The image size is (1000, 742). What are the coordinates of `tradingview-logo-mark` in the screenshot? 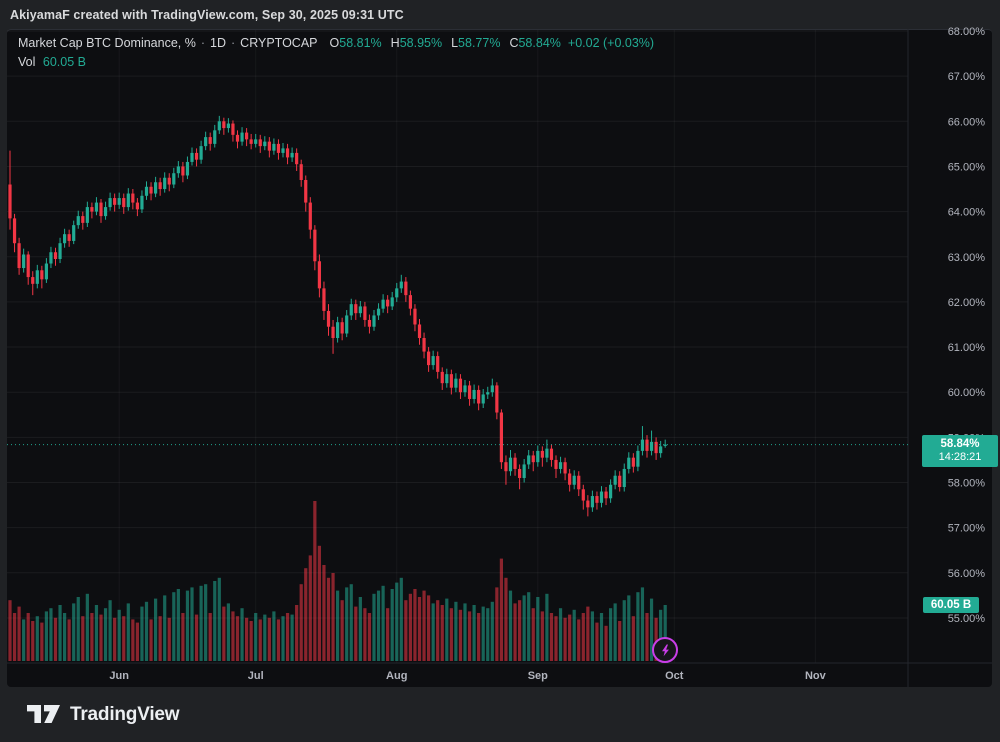 It's located at (43, 713).